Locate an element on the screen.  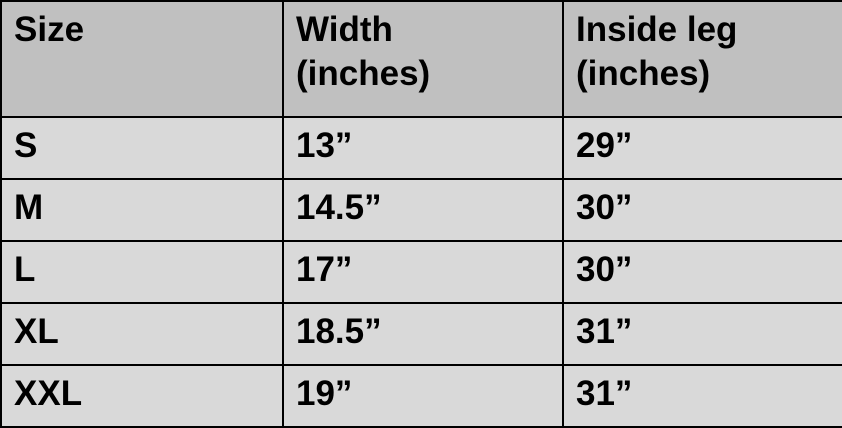
table-row: M 14.5” 30” is located at coordinates (421, 210).